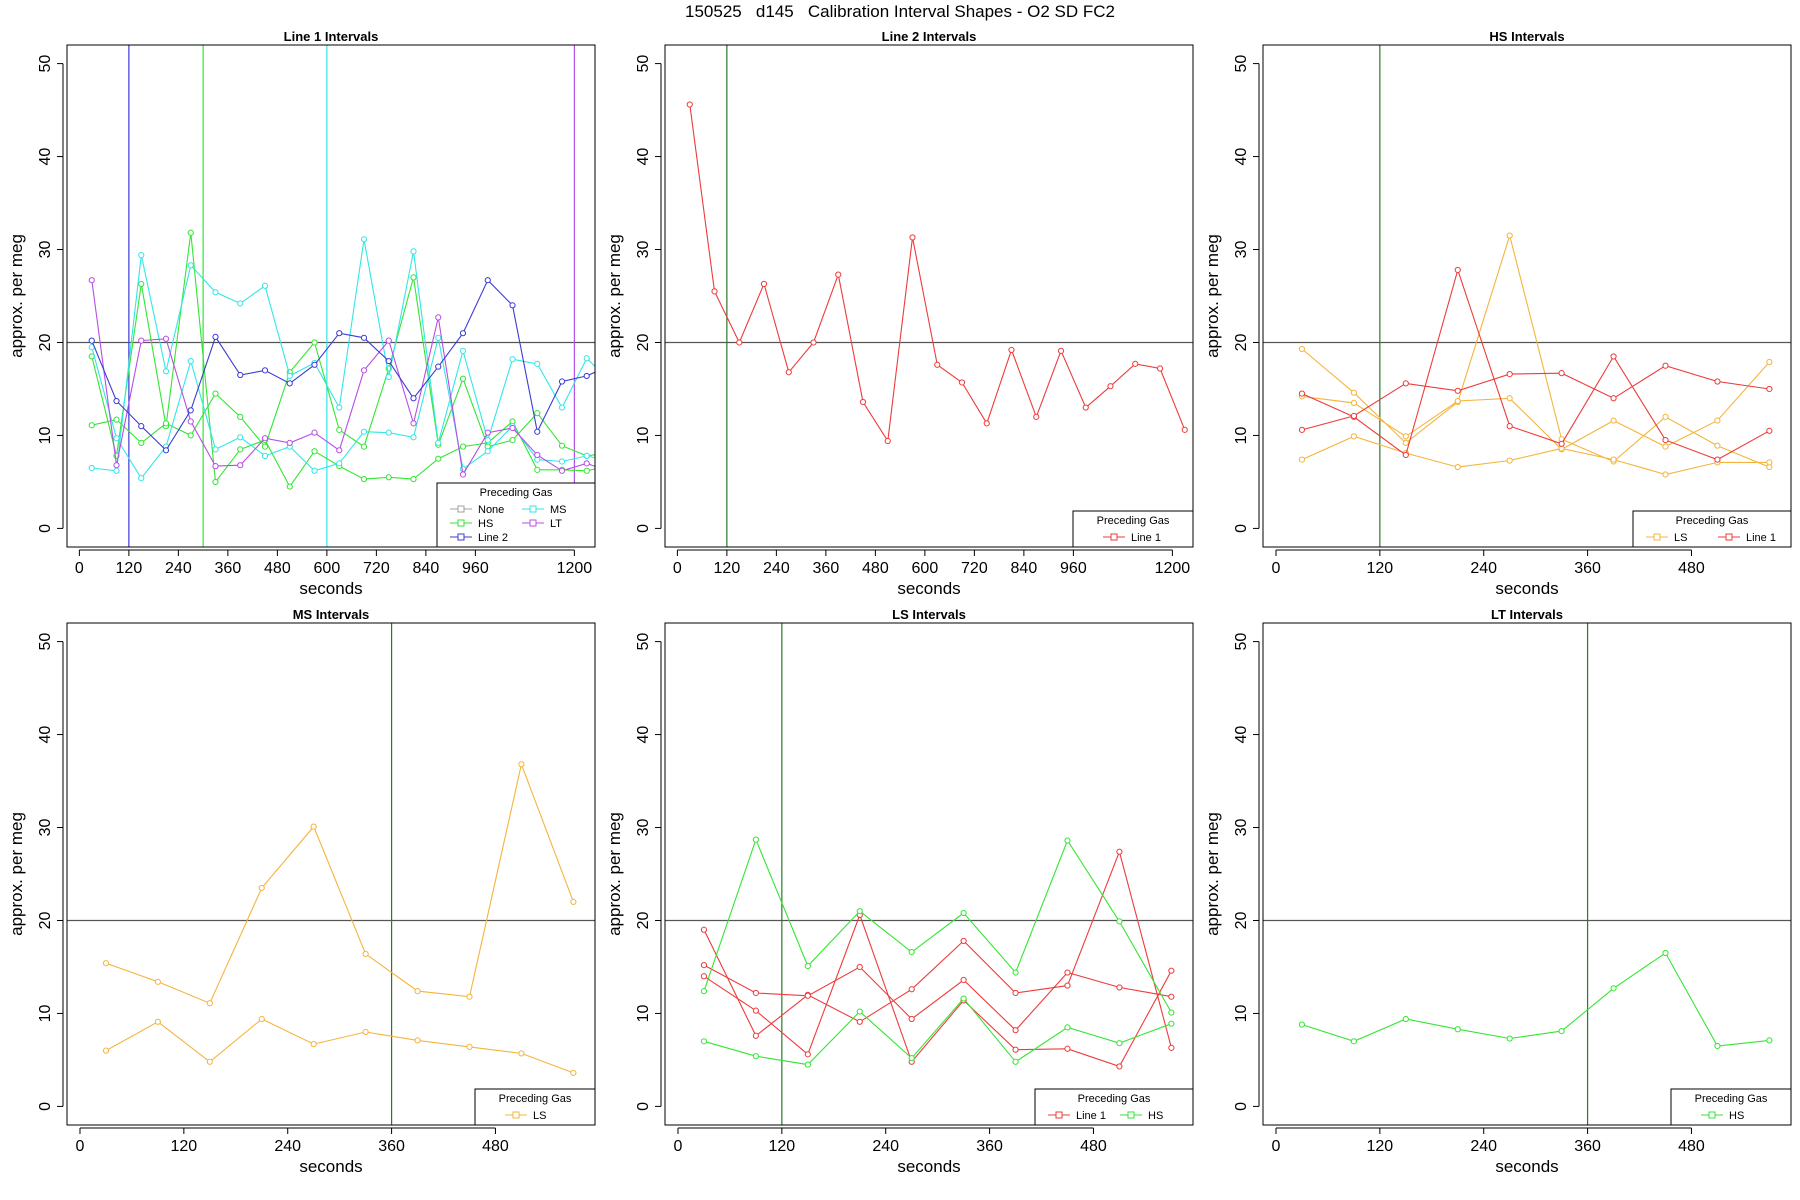  What do you see at coordinates (1736, 1116) in the screenshot?
I see `legend-label: HS` at bounding box center [1736, 1116].